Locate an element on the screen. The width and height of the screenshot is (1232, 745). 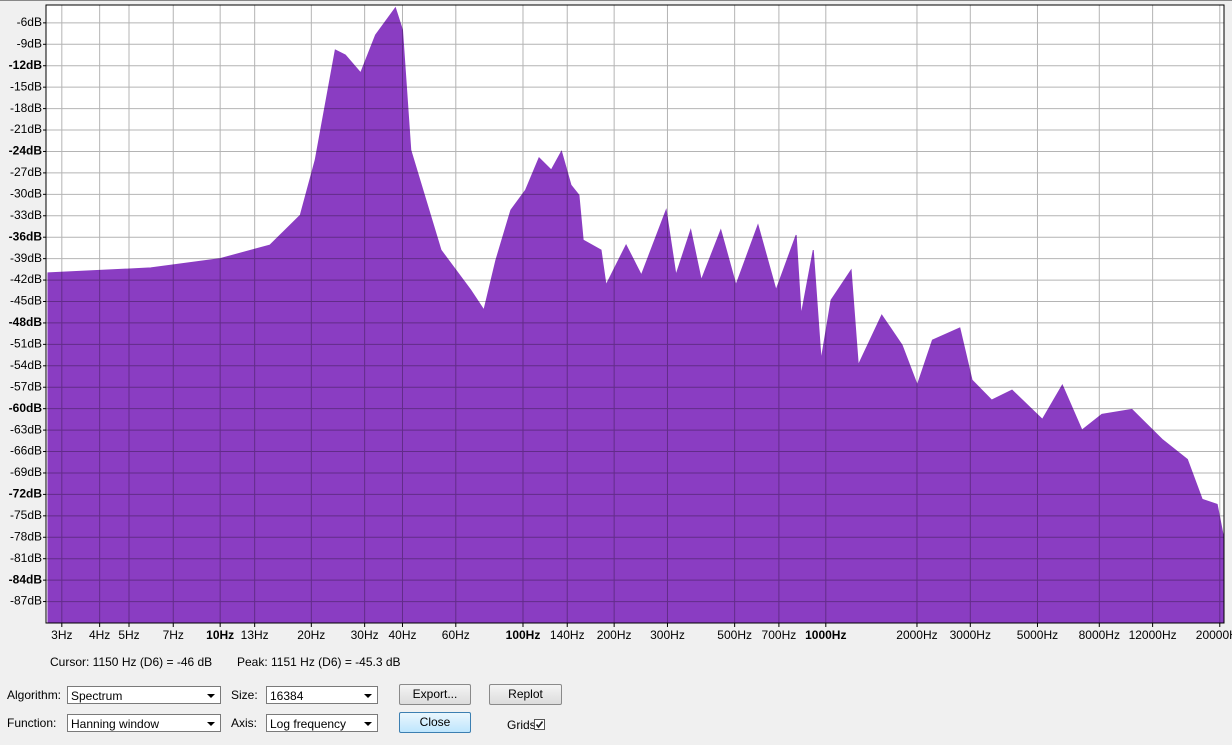
y-tick-label: -81dB is located at coordinates (26, 558).